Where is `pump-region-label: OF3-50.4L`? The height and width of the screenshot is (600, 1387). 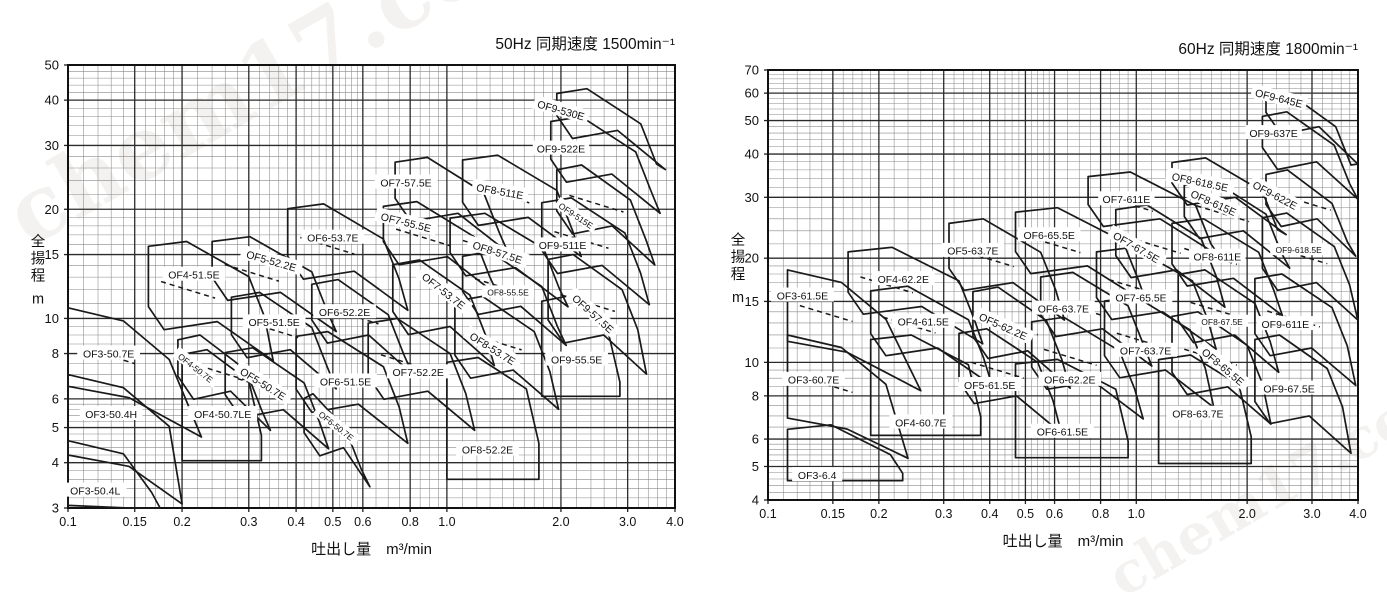
pump-region-label: OF3-50.4L is located at coordinates (95, 489).